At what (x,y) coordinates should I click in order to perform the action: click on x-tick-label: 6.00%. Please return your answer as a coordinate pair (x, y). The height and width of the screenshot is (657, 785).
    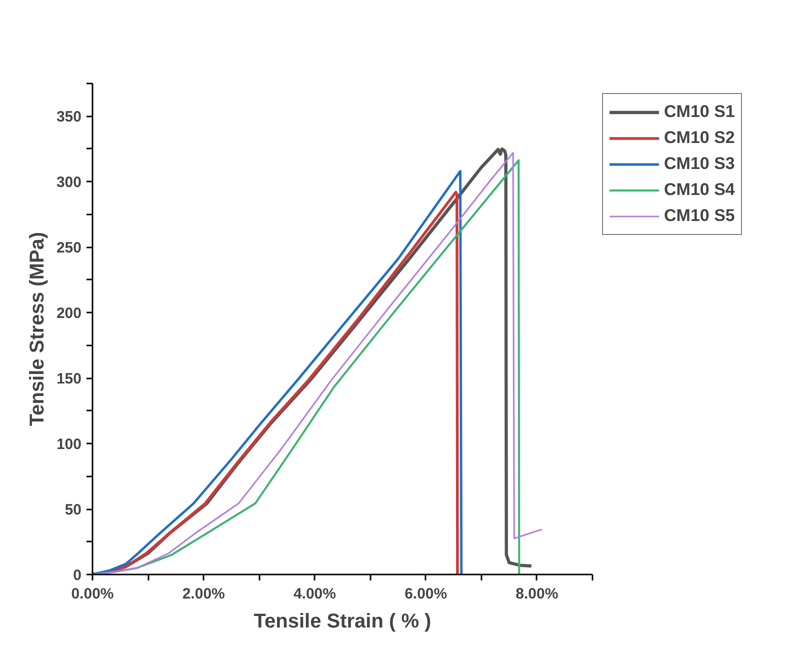
    Looking at the image, I should click on (426, 594).